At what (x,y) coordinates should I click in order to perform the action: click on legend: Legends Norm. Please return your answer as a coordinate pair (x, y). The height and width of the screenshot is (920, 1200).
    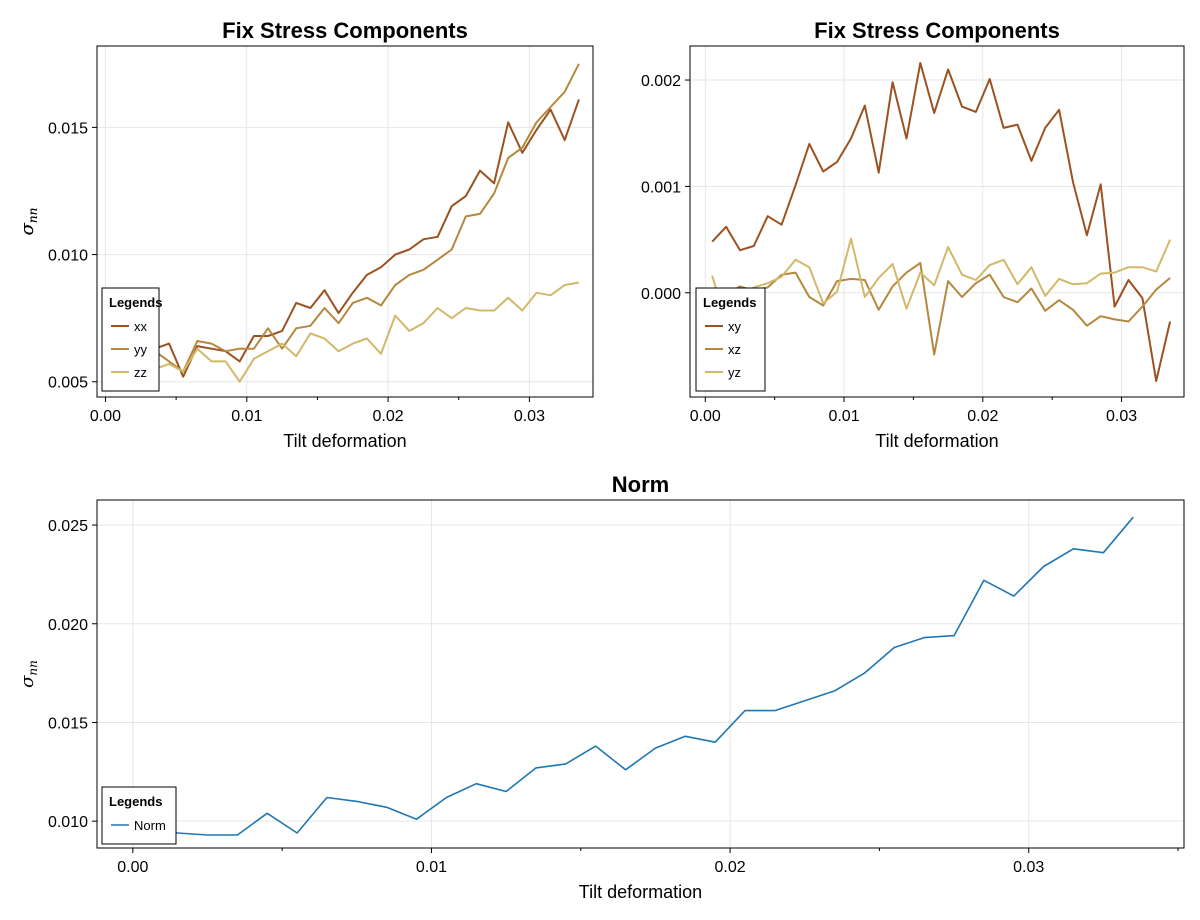
    Looking at the image, I should click on (139, 815).